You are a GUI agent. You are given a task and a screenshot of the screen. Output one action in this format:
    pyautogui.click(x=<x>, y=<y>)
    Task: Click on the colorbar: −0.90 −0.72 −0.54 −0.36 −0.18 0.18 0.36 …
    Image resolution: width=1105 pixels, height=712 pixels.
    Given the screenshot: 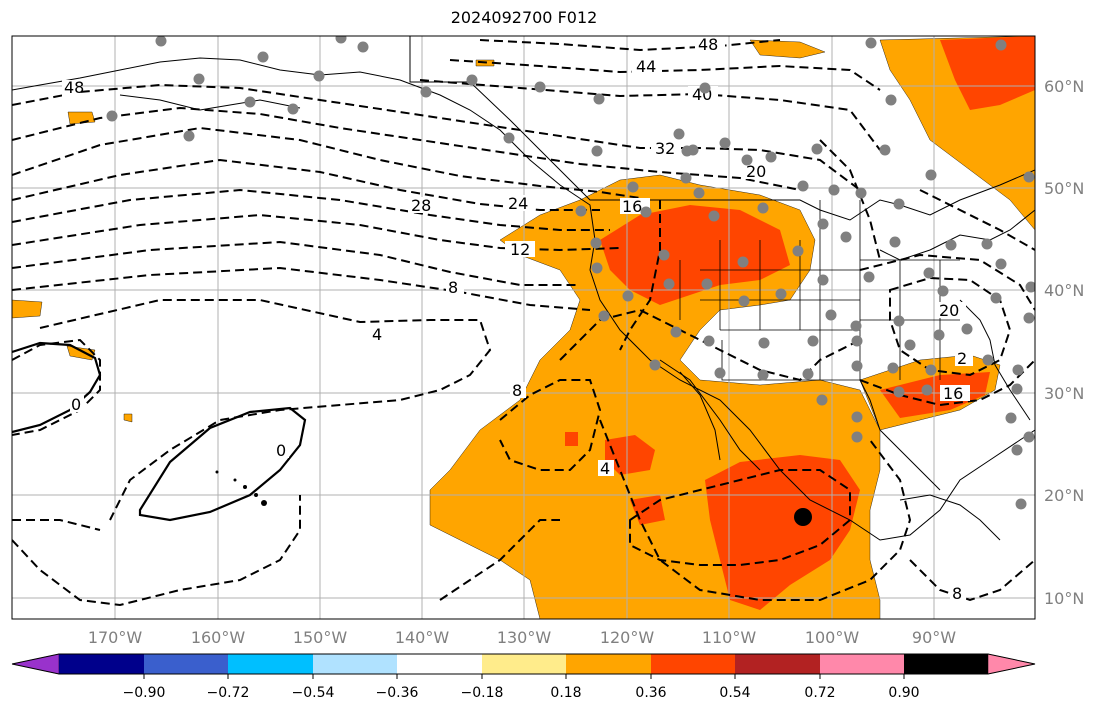 What is the action you would take?
    pyautogui.click(x=523, y=677)
    